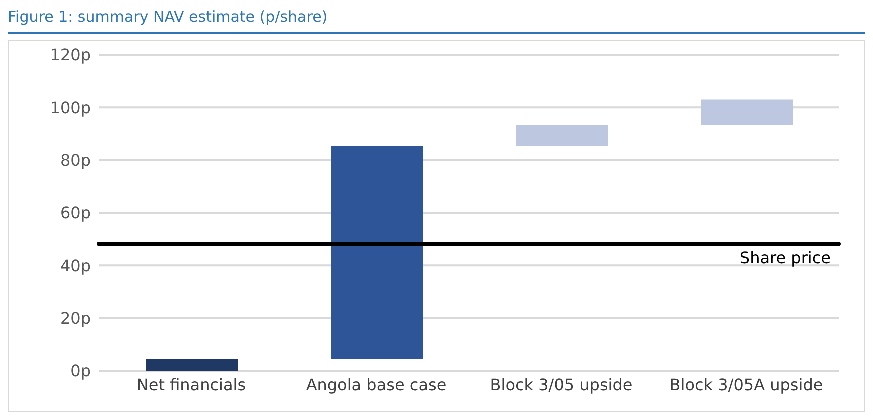 Image resolution: width=873 pixels, height=419 pixels. What do you see at coordinates (75, 266) in the screenshot?
I see `y-tick-label: 40p` at bounding box center [75, 266].